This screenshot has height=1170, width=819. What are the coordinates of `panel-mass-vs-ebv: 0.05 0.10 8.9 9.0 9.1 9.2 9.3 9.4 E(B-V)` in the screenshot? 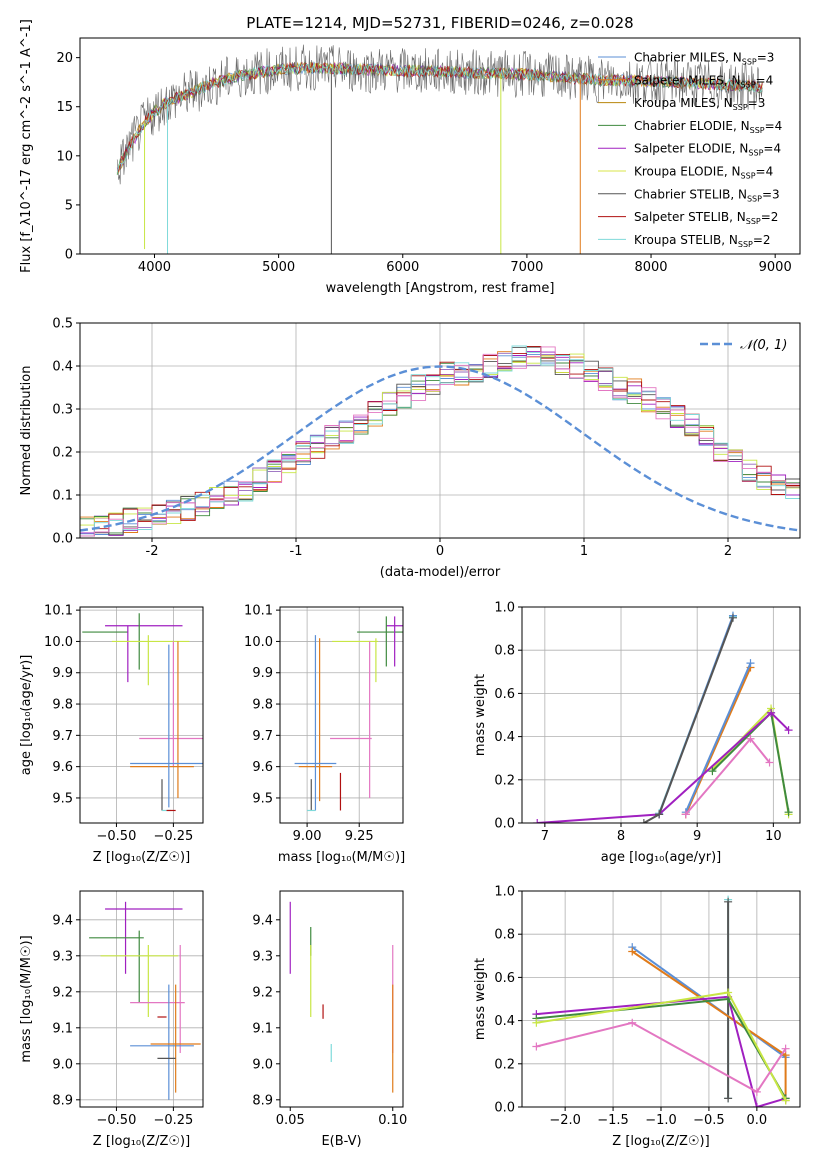 It's located at (329, 1019).